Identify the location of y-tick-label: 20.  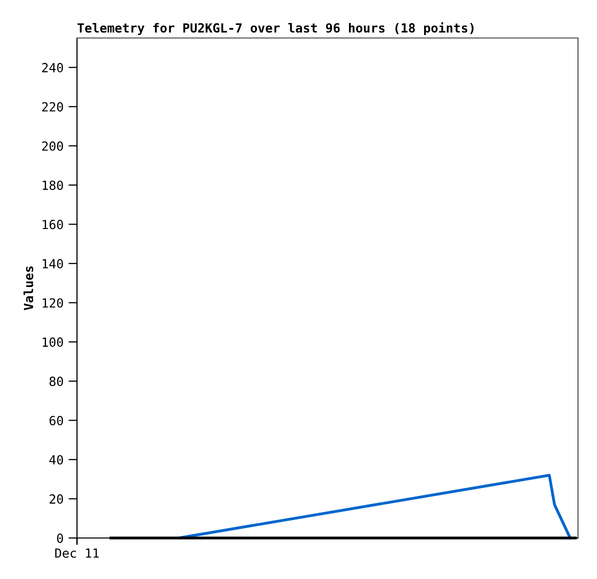
(56, 499).